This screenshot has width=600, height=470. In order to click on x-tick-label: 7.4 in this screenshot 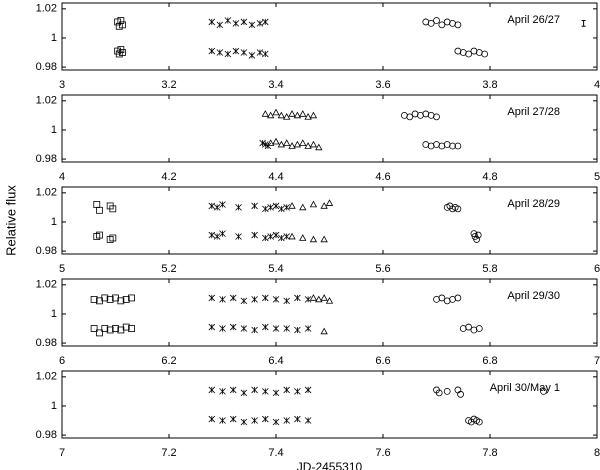, I will do `click(275, 453)`.